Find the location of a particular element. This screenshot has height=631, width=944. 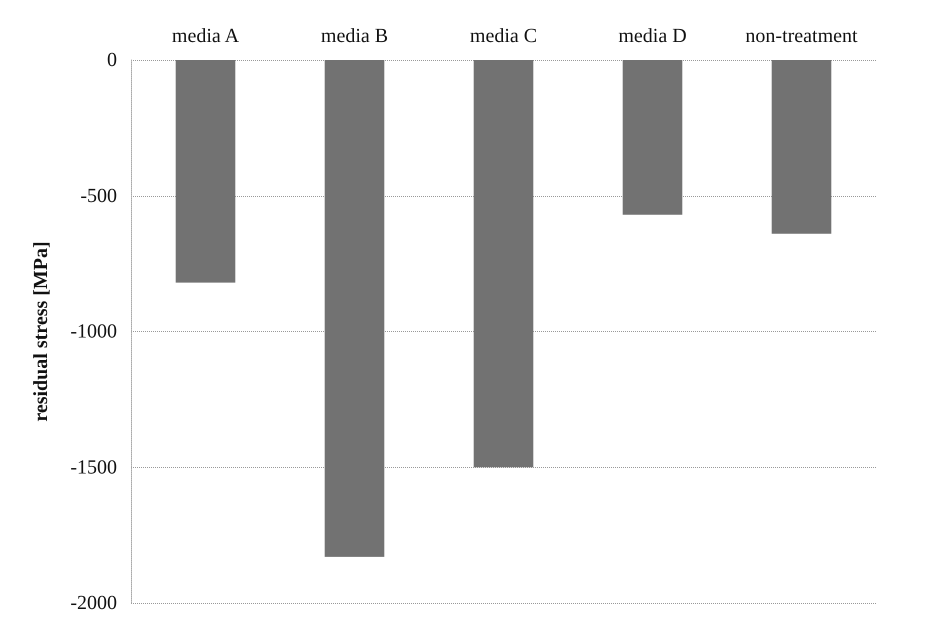

y-axis-title: residual stress [MPa] is located at coordinates (41, 331).